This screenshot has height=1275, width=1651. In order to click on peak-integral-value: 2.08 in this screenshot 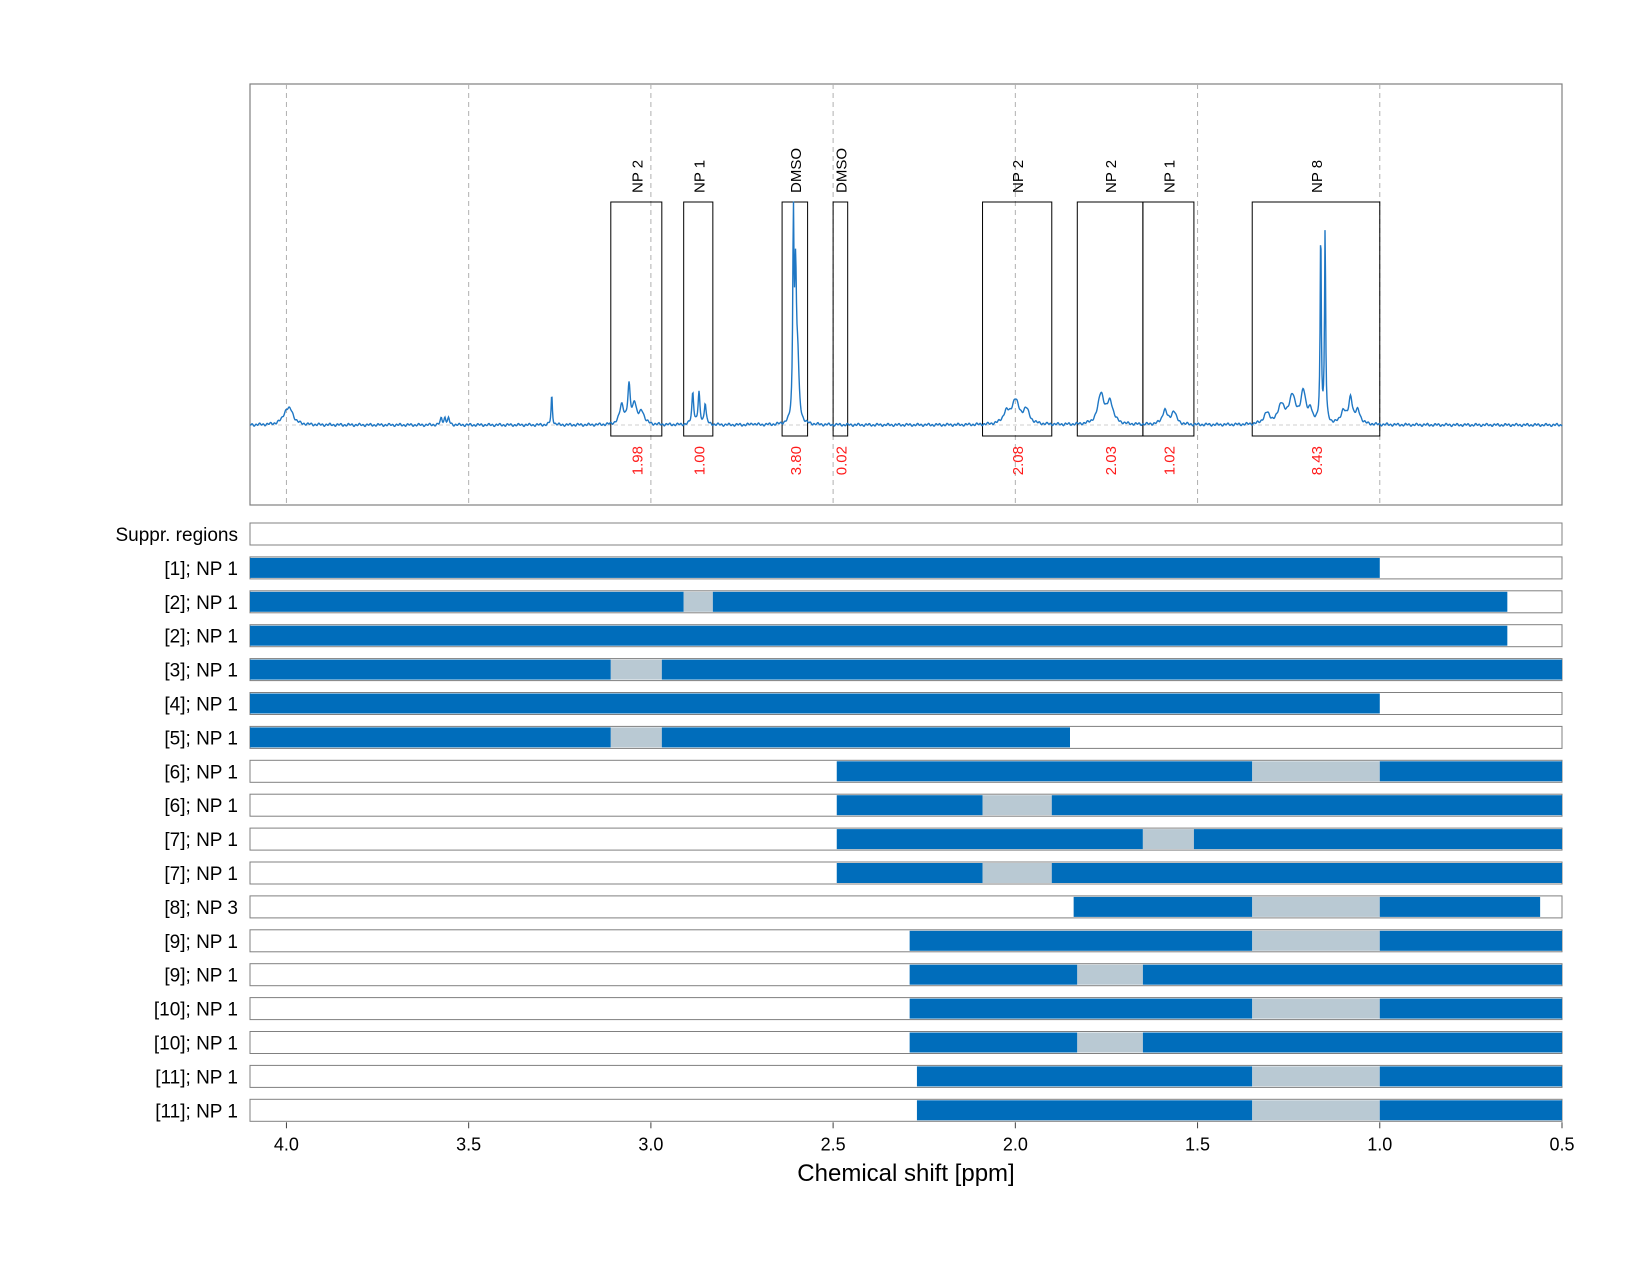, I will do `click(1018, 460)`.